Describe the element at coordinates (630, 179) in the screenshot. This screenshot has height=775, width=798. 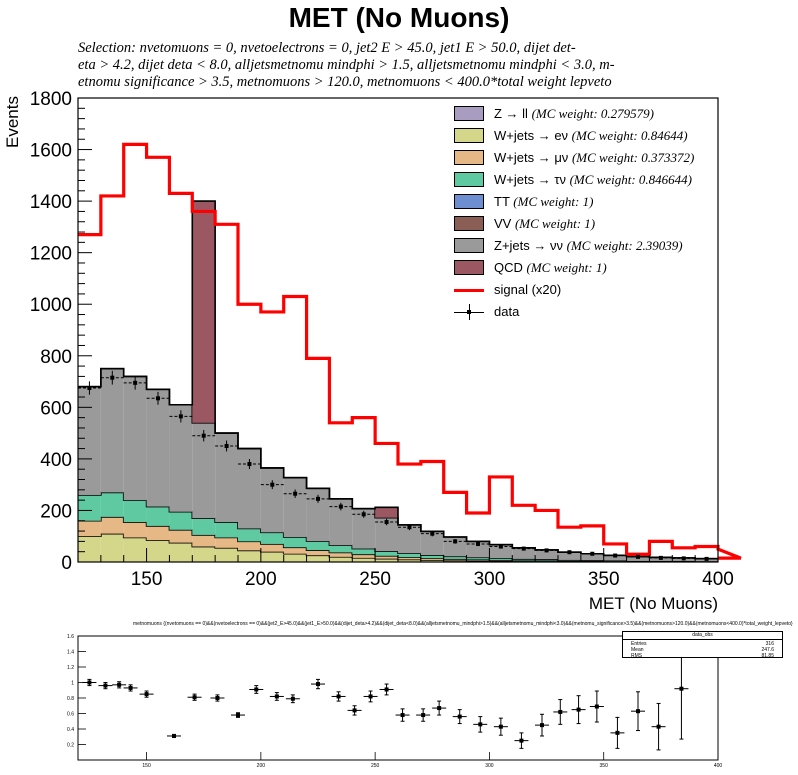
I see `legend-weight-wtaunu: (MC weight: 0.846644)` at that location.